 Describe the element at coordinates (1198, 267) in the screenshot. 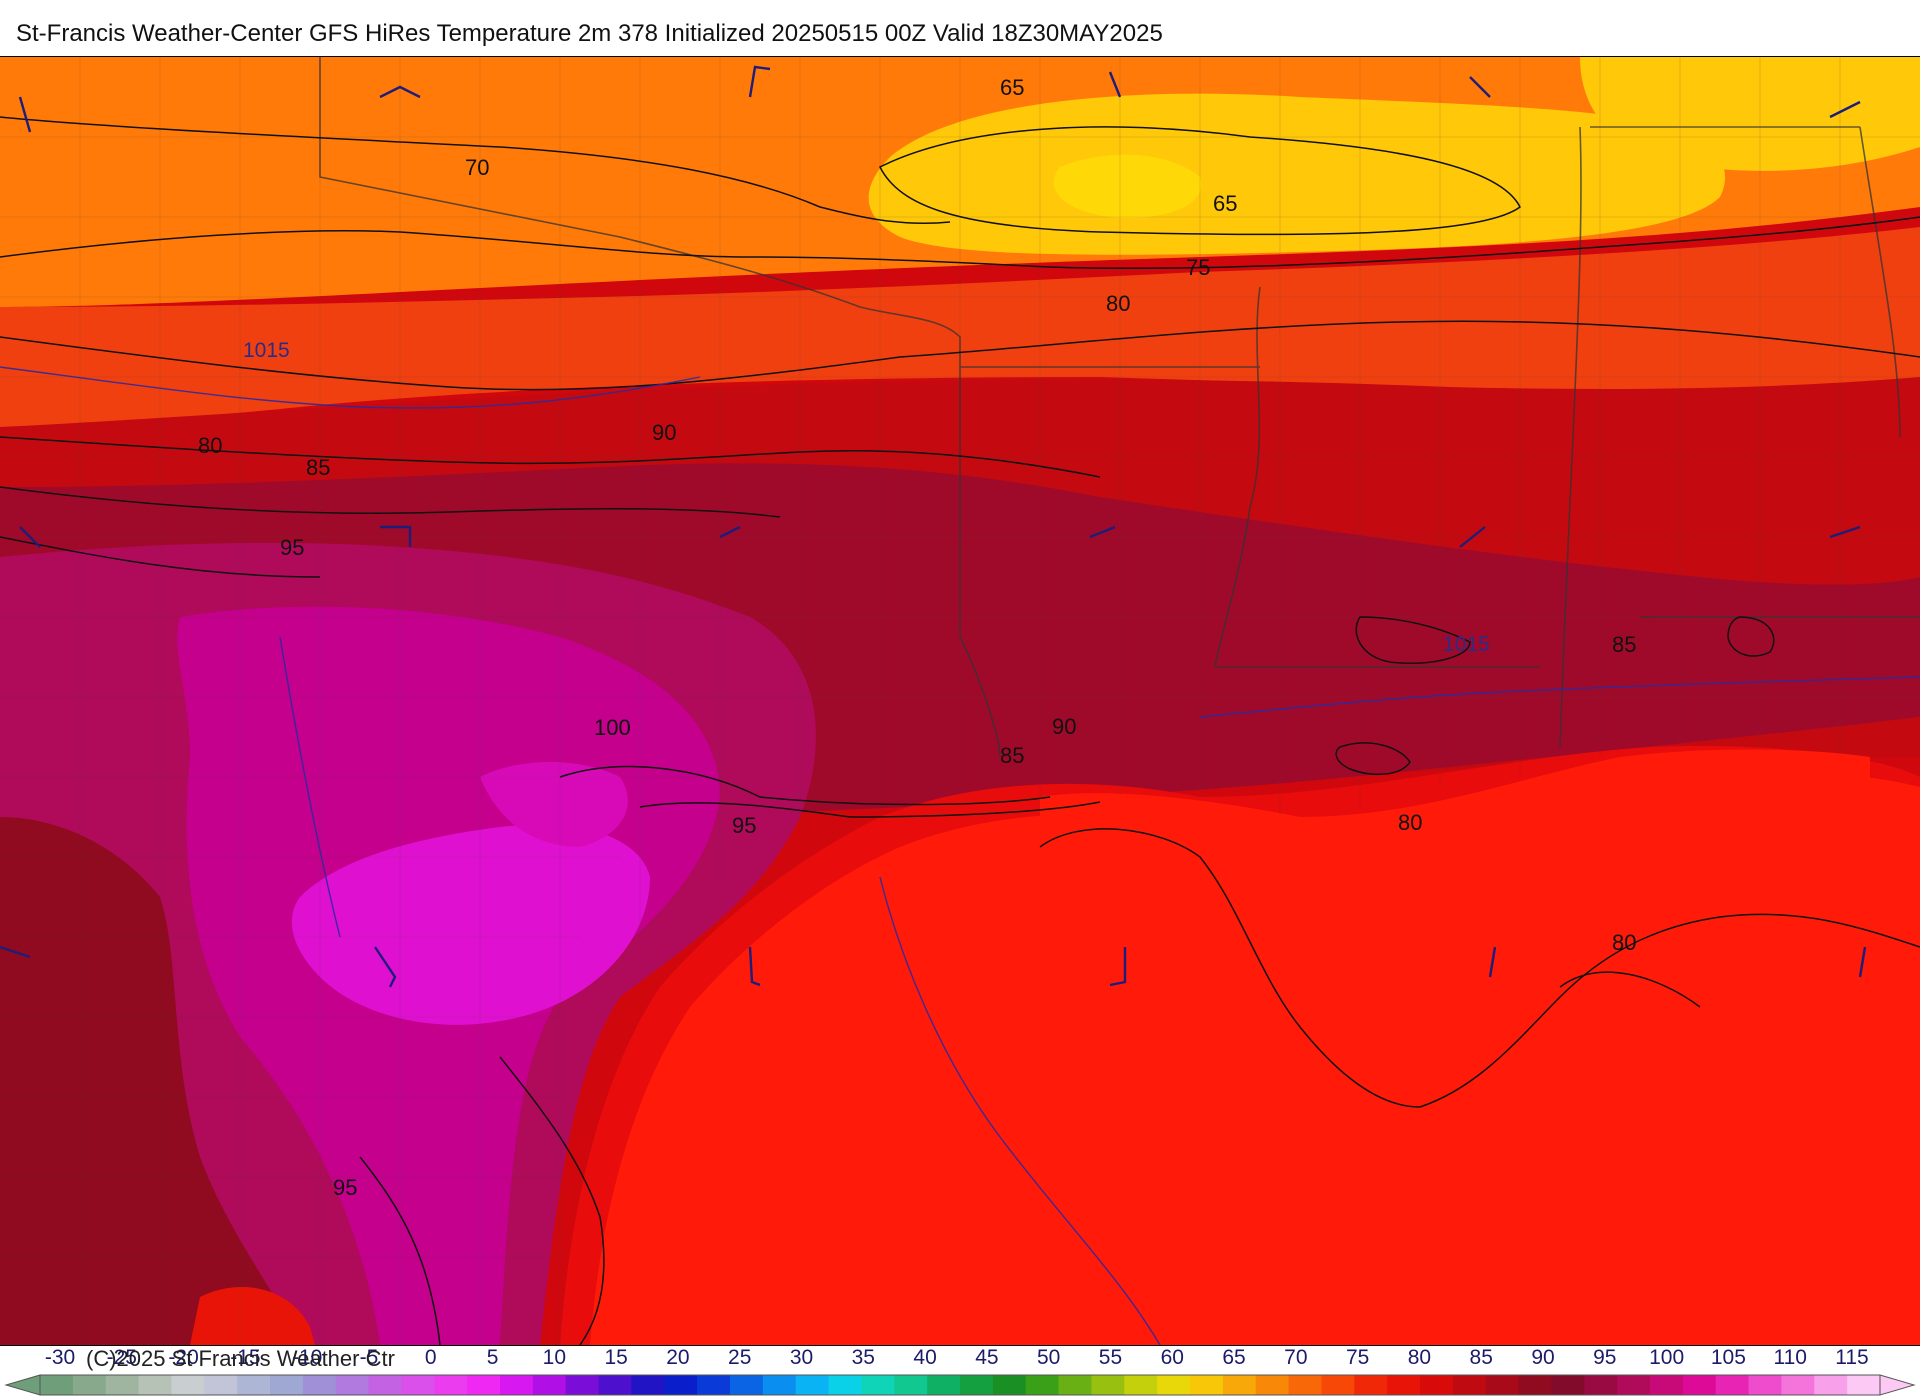

I see `contour-label: 75` at that location.